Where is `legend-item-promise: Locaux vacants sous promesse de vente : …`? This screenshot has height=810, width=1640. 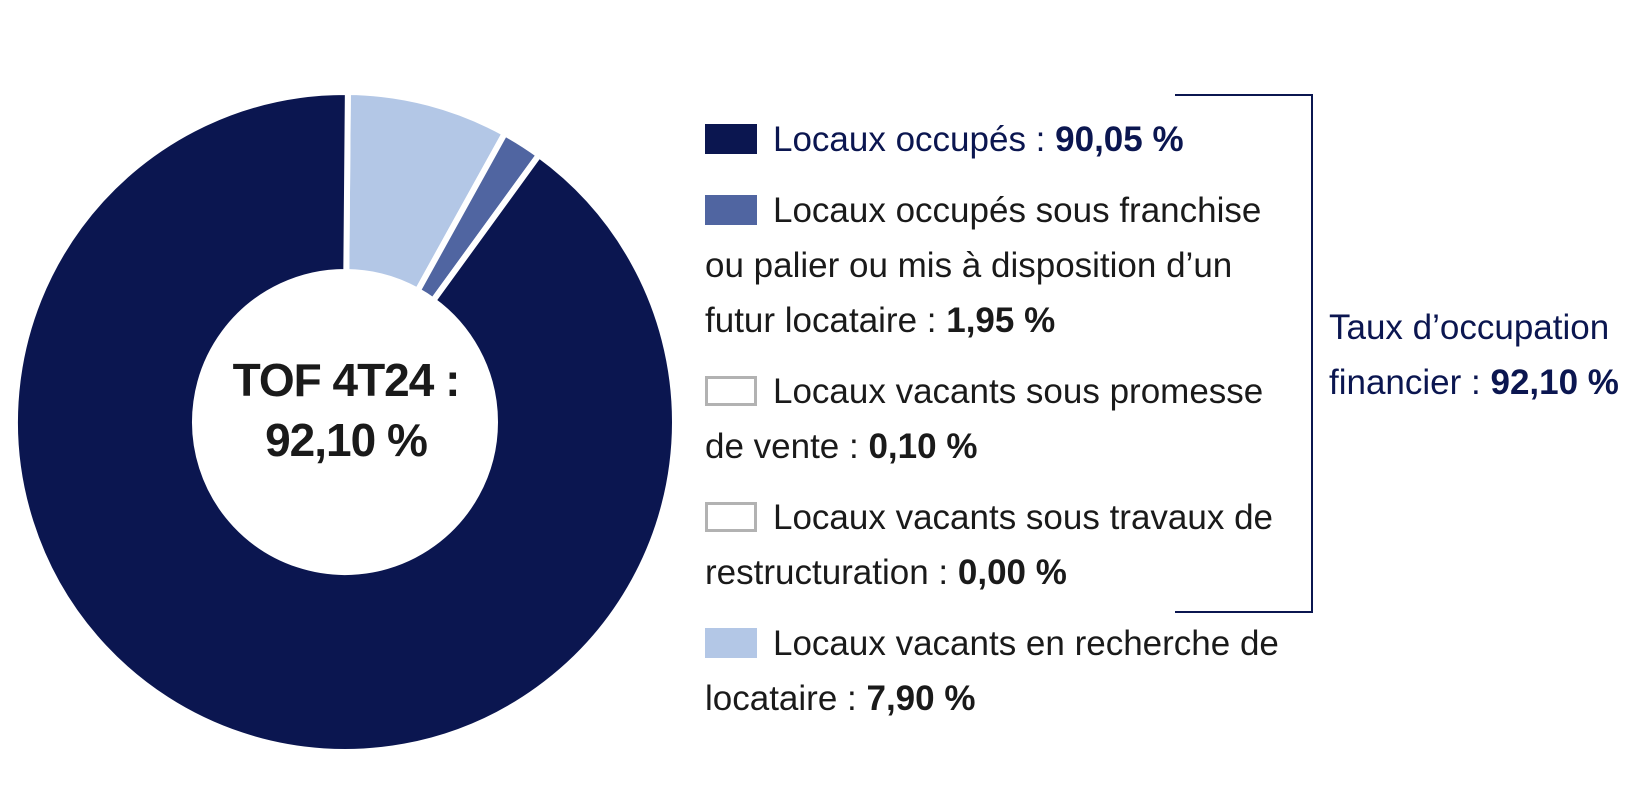 legend-item-promise: Locaux vacants sous promesse de vente : … is located at coordinates (1000, 419).